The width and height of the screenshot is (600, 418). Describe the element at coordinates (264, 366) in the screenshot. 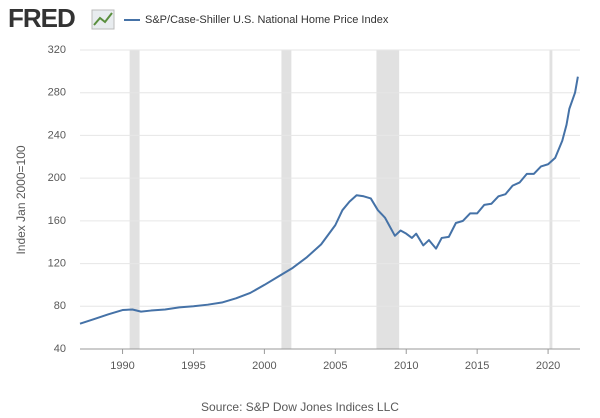

I see `x-tick-label: 2000` at that location.